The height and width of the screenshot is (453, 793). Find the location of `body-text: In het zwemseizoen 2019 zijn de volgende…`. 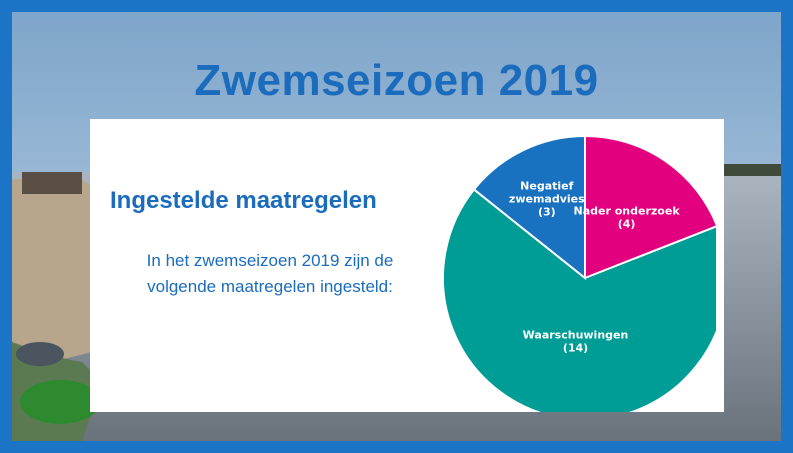

body-text: In het zwemseizoen 2019 zijn de volgende… is located at coordinates (270, 273).